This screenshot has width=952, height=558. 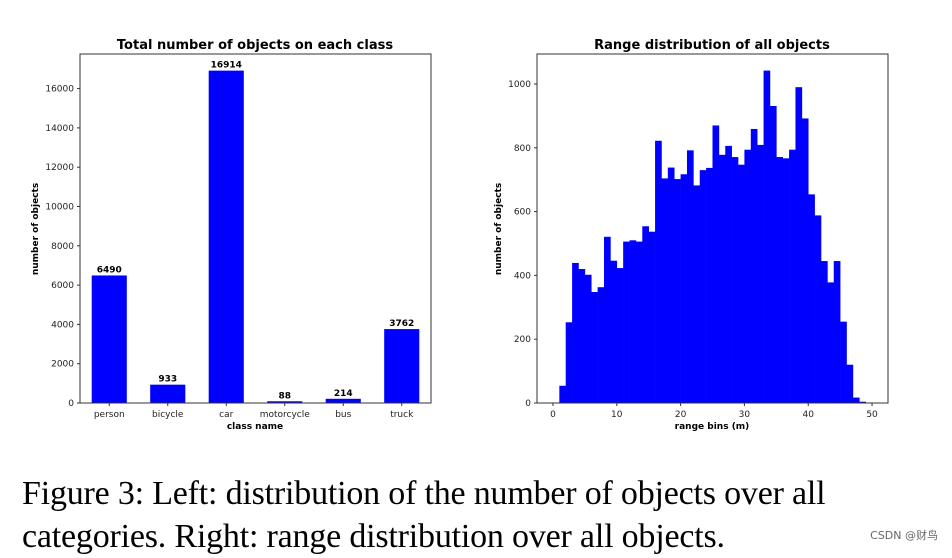 What do you see at coordinates (714, 411) in the screenshot?
I see `right-x-axis: 0 10 20 30 40 50` at bounding box center [714, 411].